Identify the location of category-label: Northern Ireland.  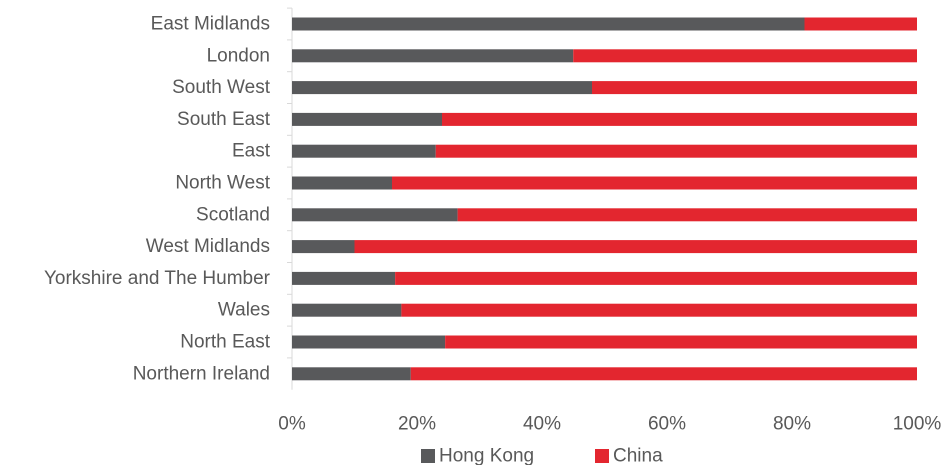
(201, 373).